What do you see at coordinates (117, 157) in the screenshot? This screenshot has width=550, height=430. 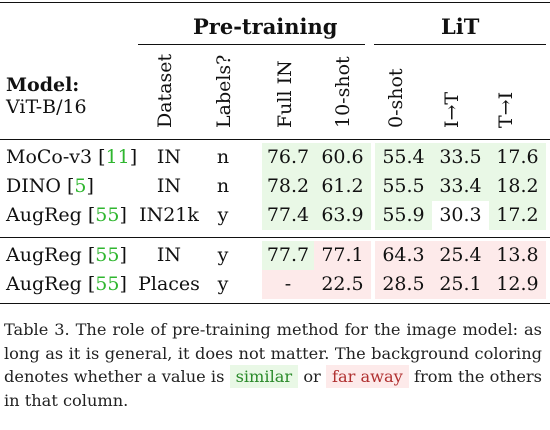 I see `citation-link: 11` at bounding box center [117, 157].